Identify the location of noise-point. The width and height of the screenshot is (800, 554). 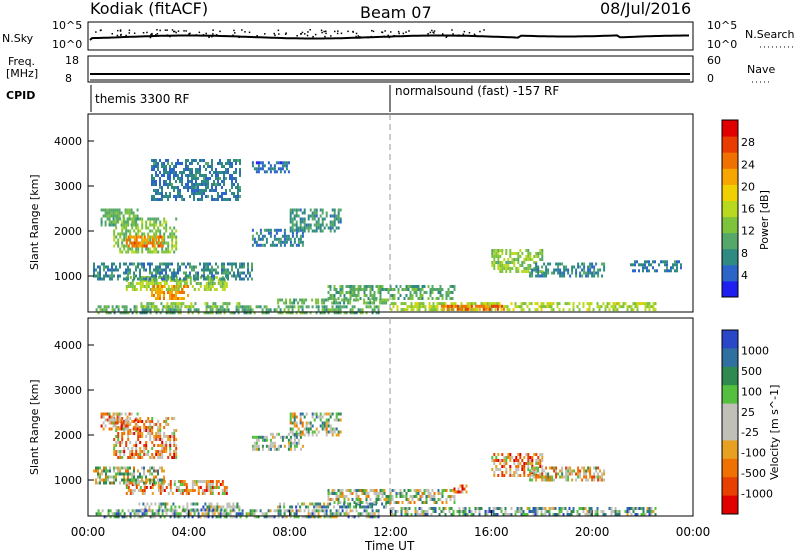
(157, 34).